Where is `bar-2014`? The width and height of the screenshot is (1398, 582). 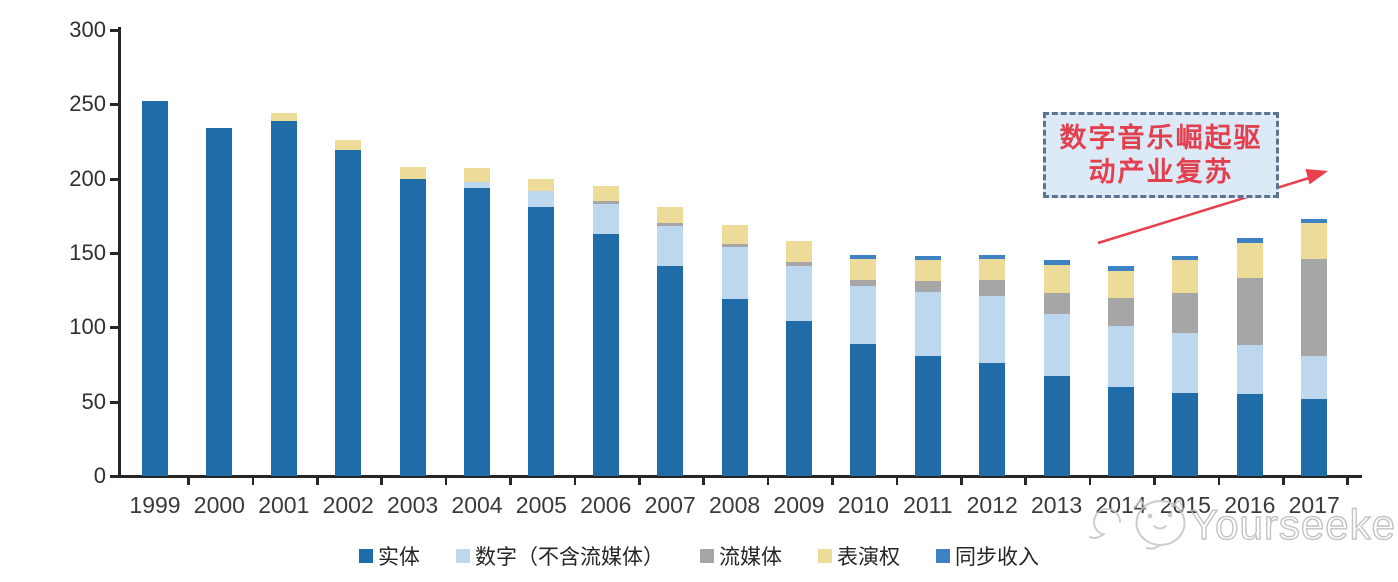 bar-2014 is located at coordinates (1121, 371).